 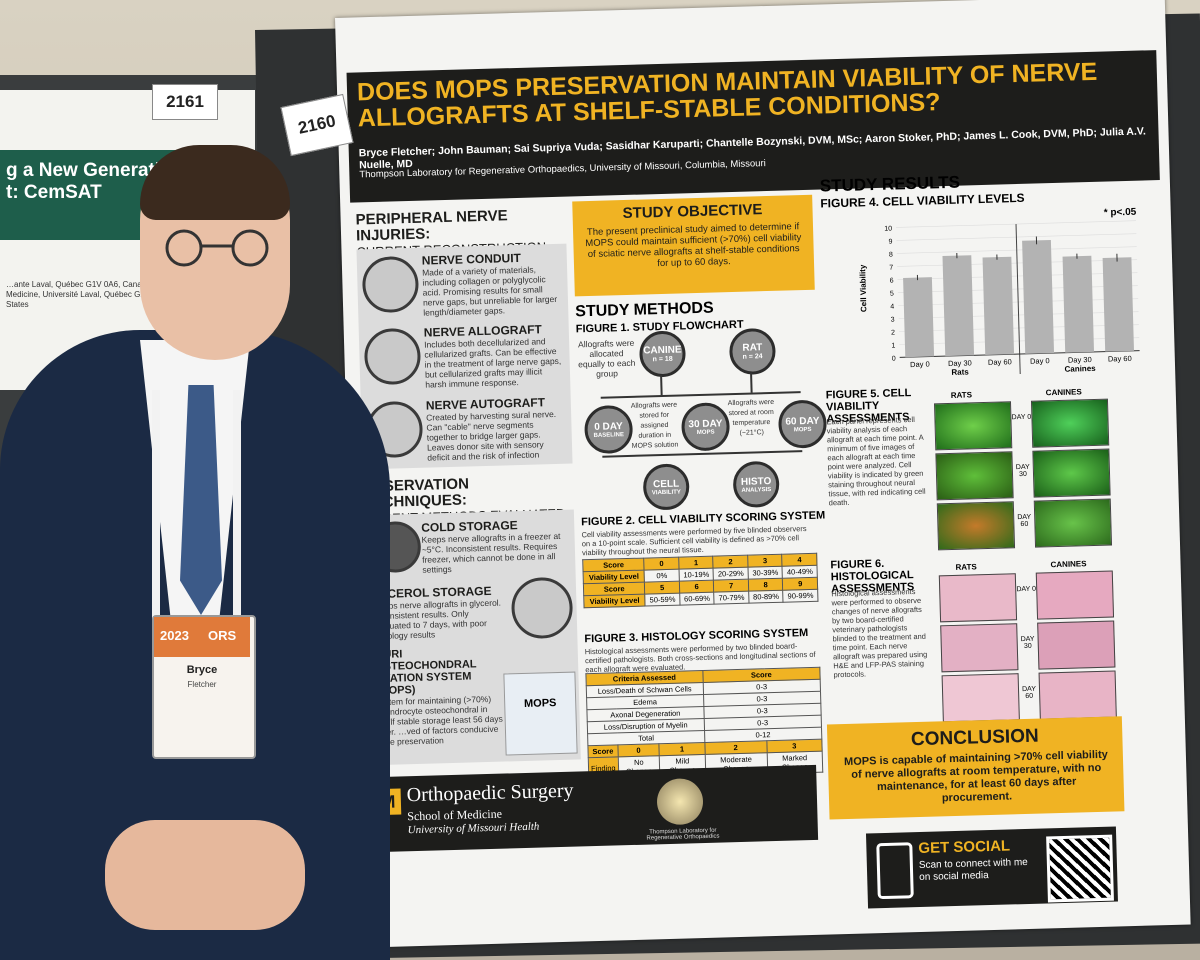 What do you see at coordinates (490, 793) in the screenshot?
I see `footer-department: Orthopaedic Surgery` at bounding box center [490, 793].